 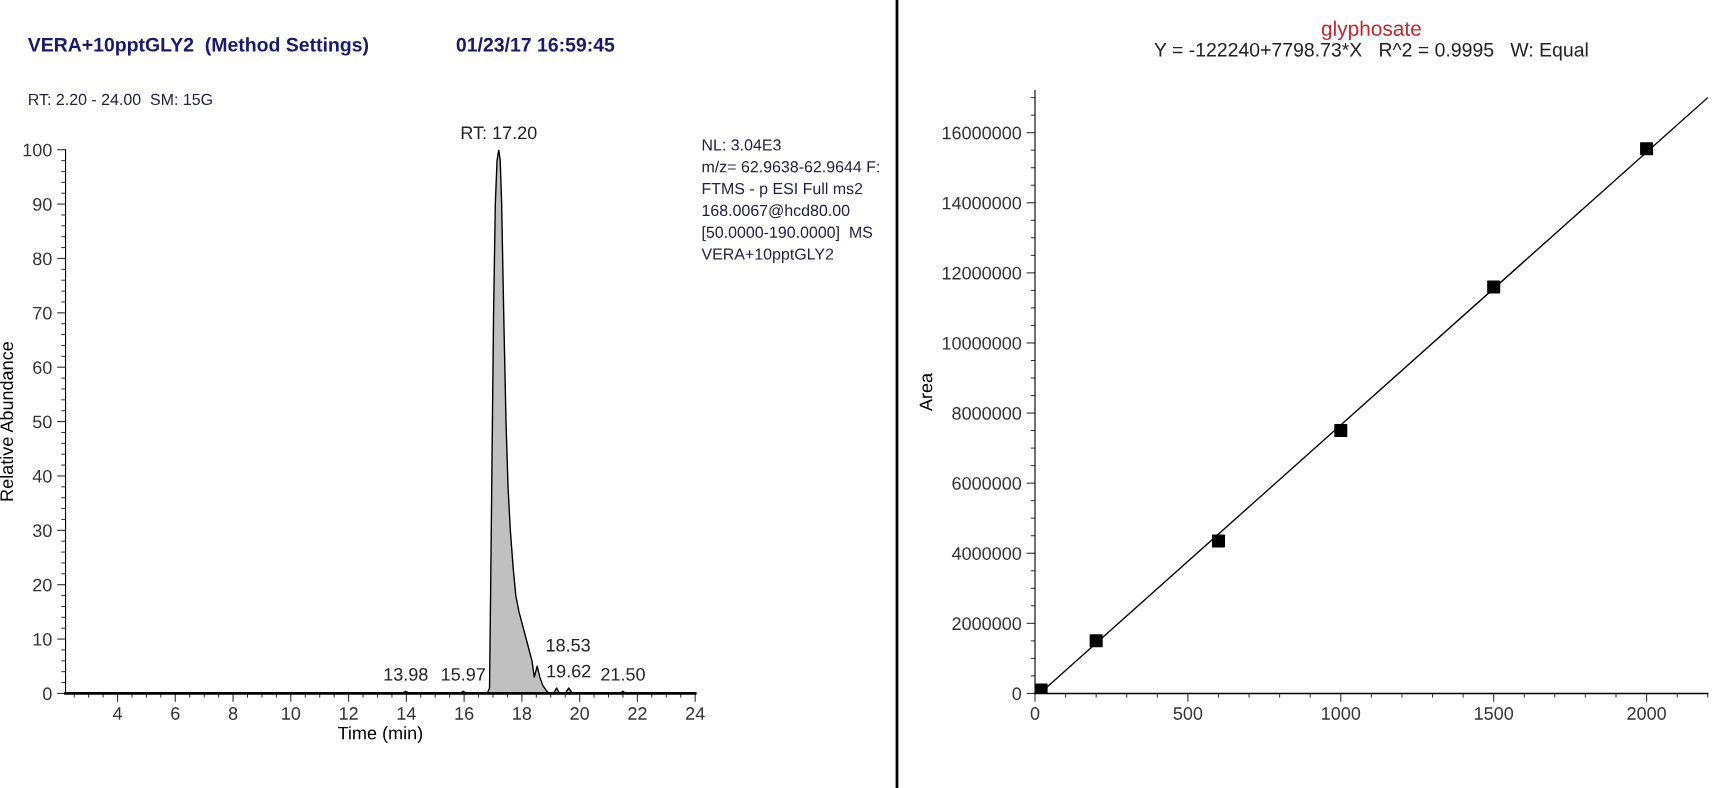 What do you see at coordinates (42, 639) in the screenshot?
I see `y-tick-label: 10` at bounding box center [42, 639].